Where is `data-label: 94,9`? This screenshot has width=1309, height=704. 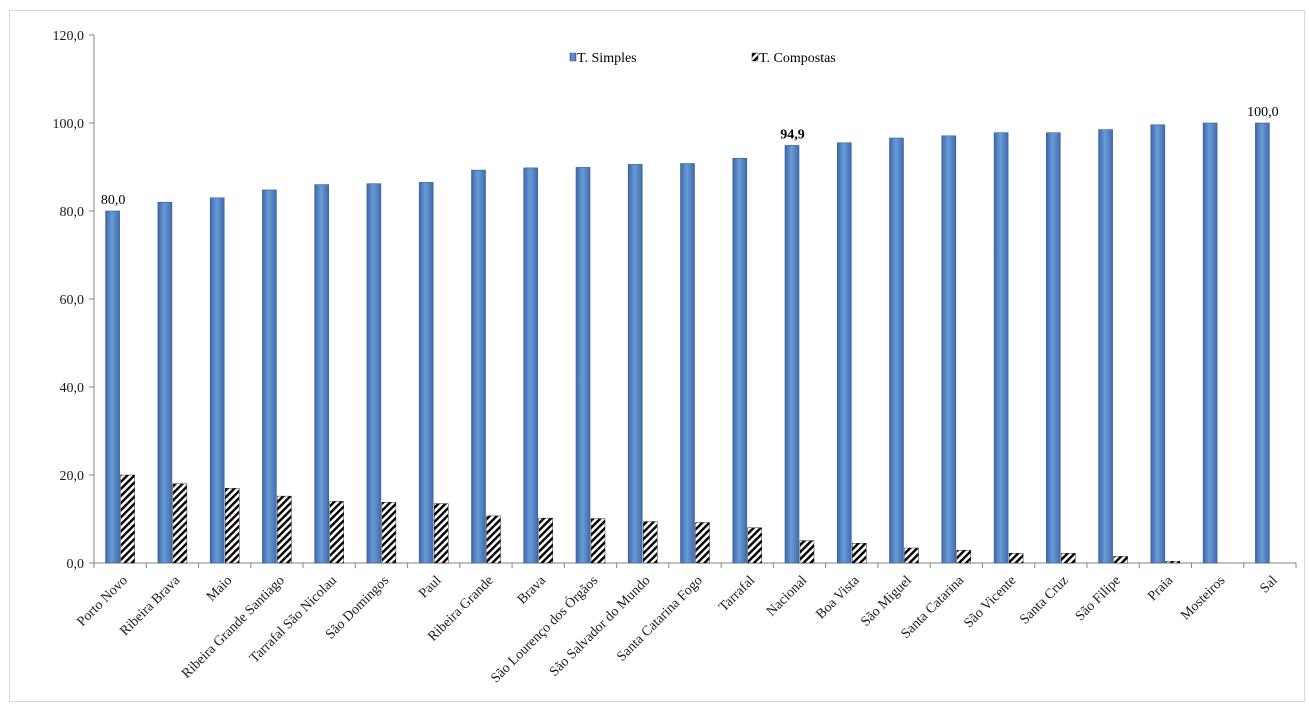
data-label: 94,9 is located at coordinates (792, 134).